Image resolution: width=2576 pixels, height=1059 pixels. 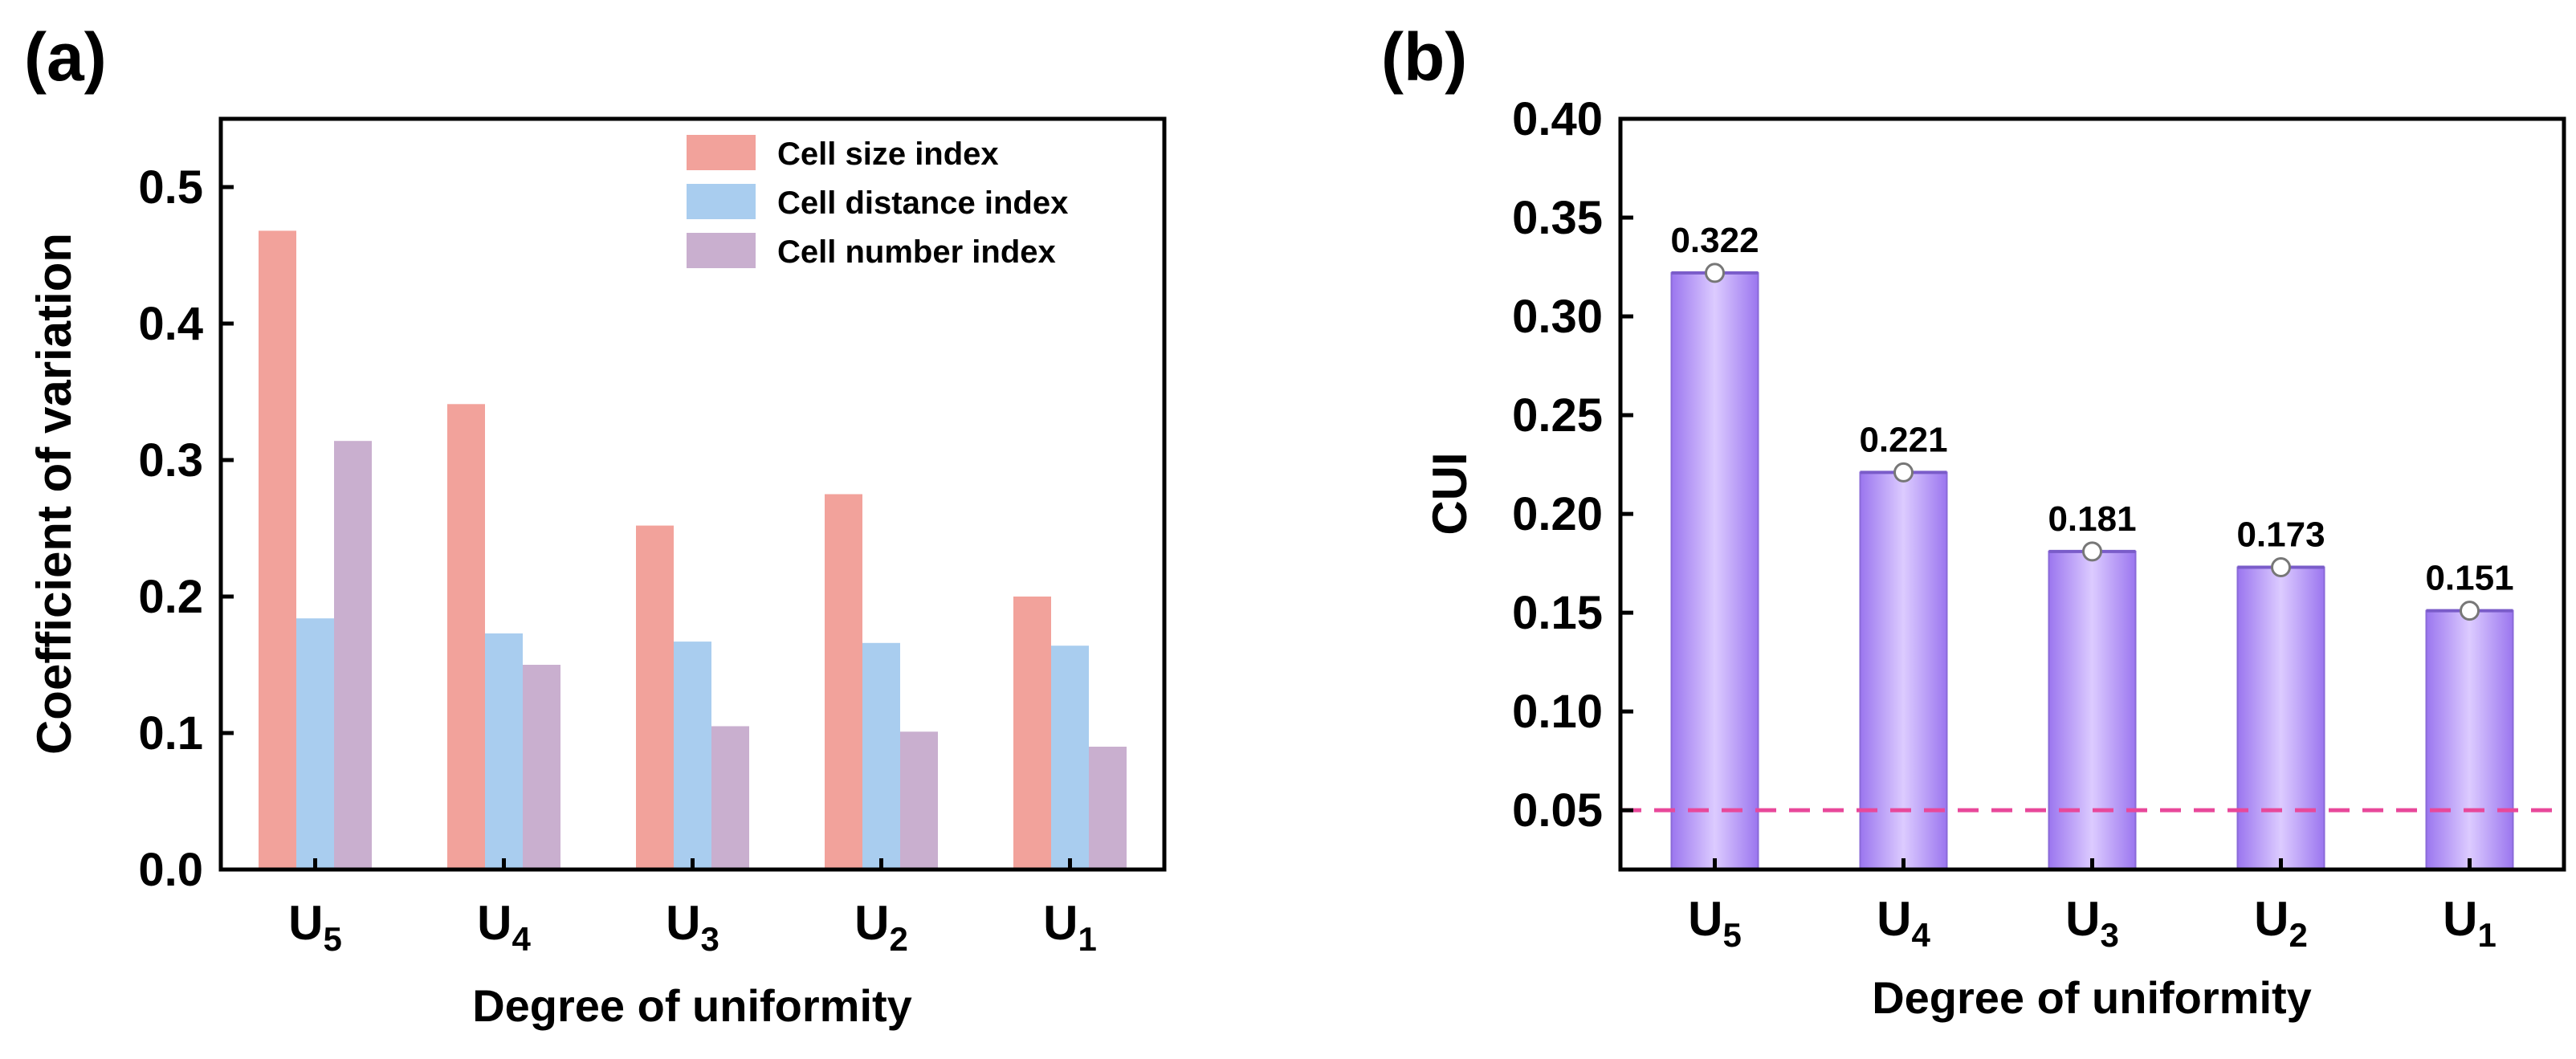 What do you see at coordinates (1557, 415) in the screenshot?
I see `panel-b-y-tick-label: 0.25` at bounding box center [1557, 415].